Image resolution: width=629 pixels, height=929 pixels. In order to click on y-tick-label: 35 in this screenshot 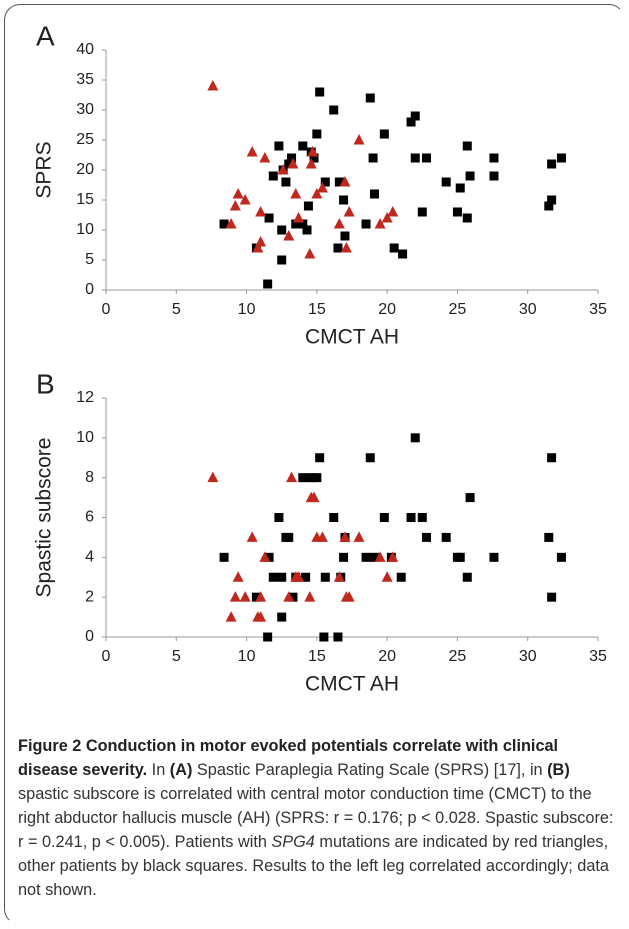, I will do `click(85, 79)`.